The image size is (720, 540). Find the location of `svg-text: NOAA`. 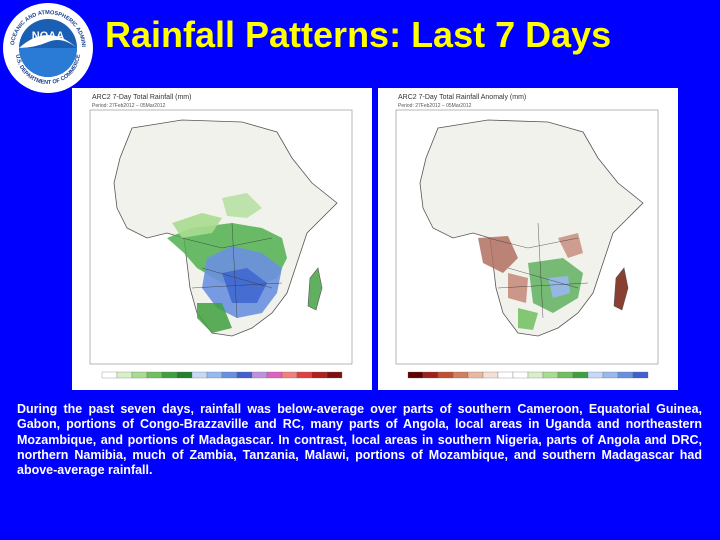

svg-text: NOAA is located at coordinates (48, 36).